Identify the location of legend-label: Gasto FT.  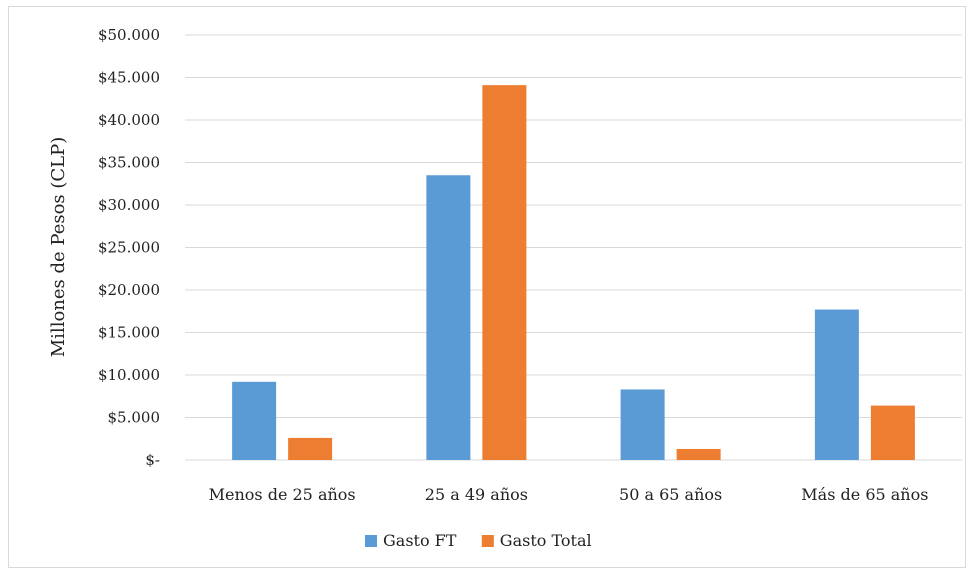
(420, 540).